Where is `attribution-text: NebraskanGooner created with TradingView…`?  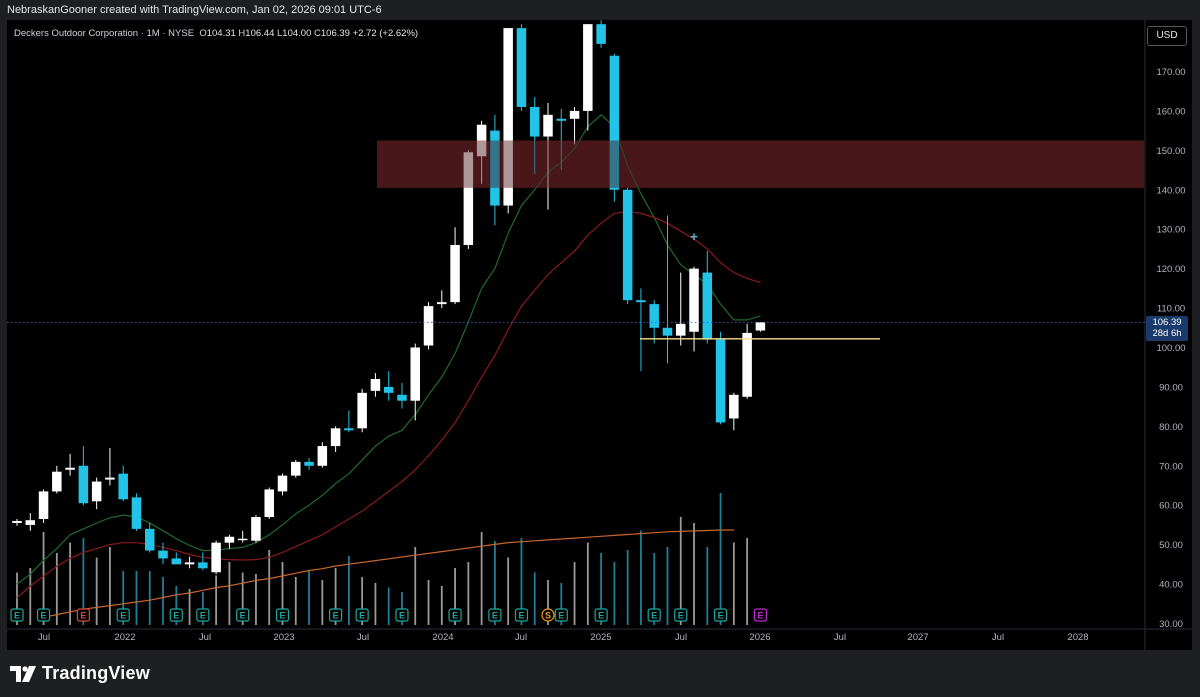
attribution-text: NebraskanGooner created with TradingView… is located at coordinates (194, 10).